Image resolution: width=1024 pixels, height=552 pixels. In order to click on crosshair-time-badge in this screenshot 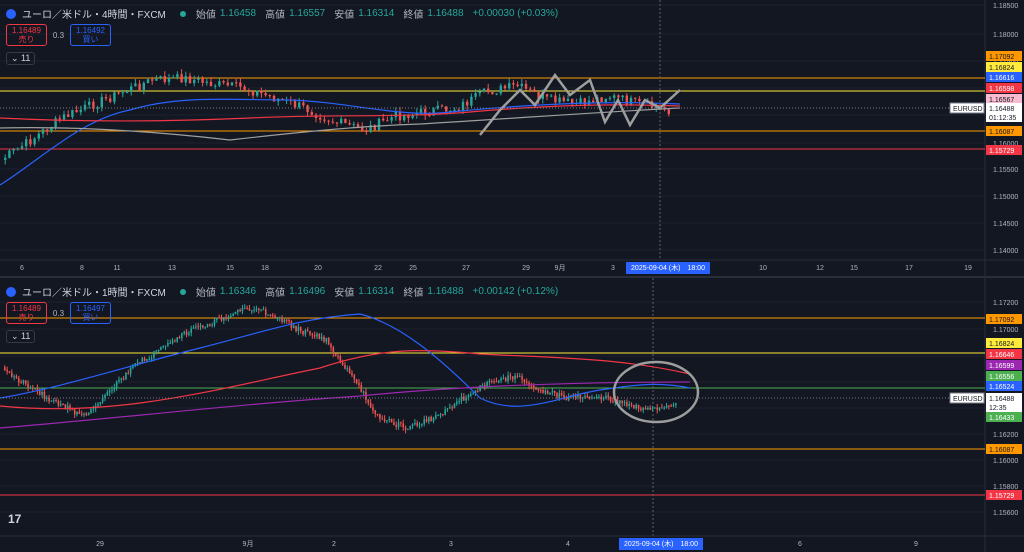, I will do `click(661, 544)`.